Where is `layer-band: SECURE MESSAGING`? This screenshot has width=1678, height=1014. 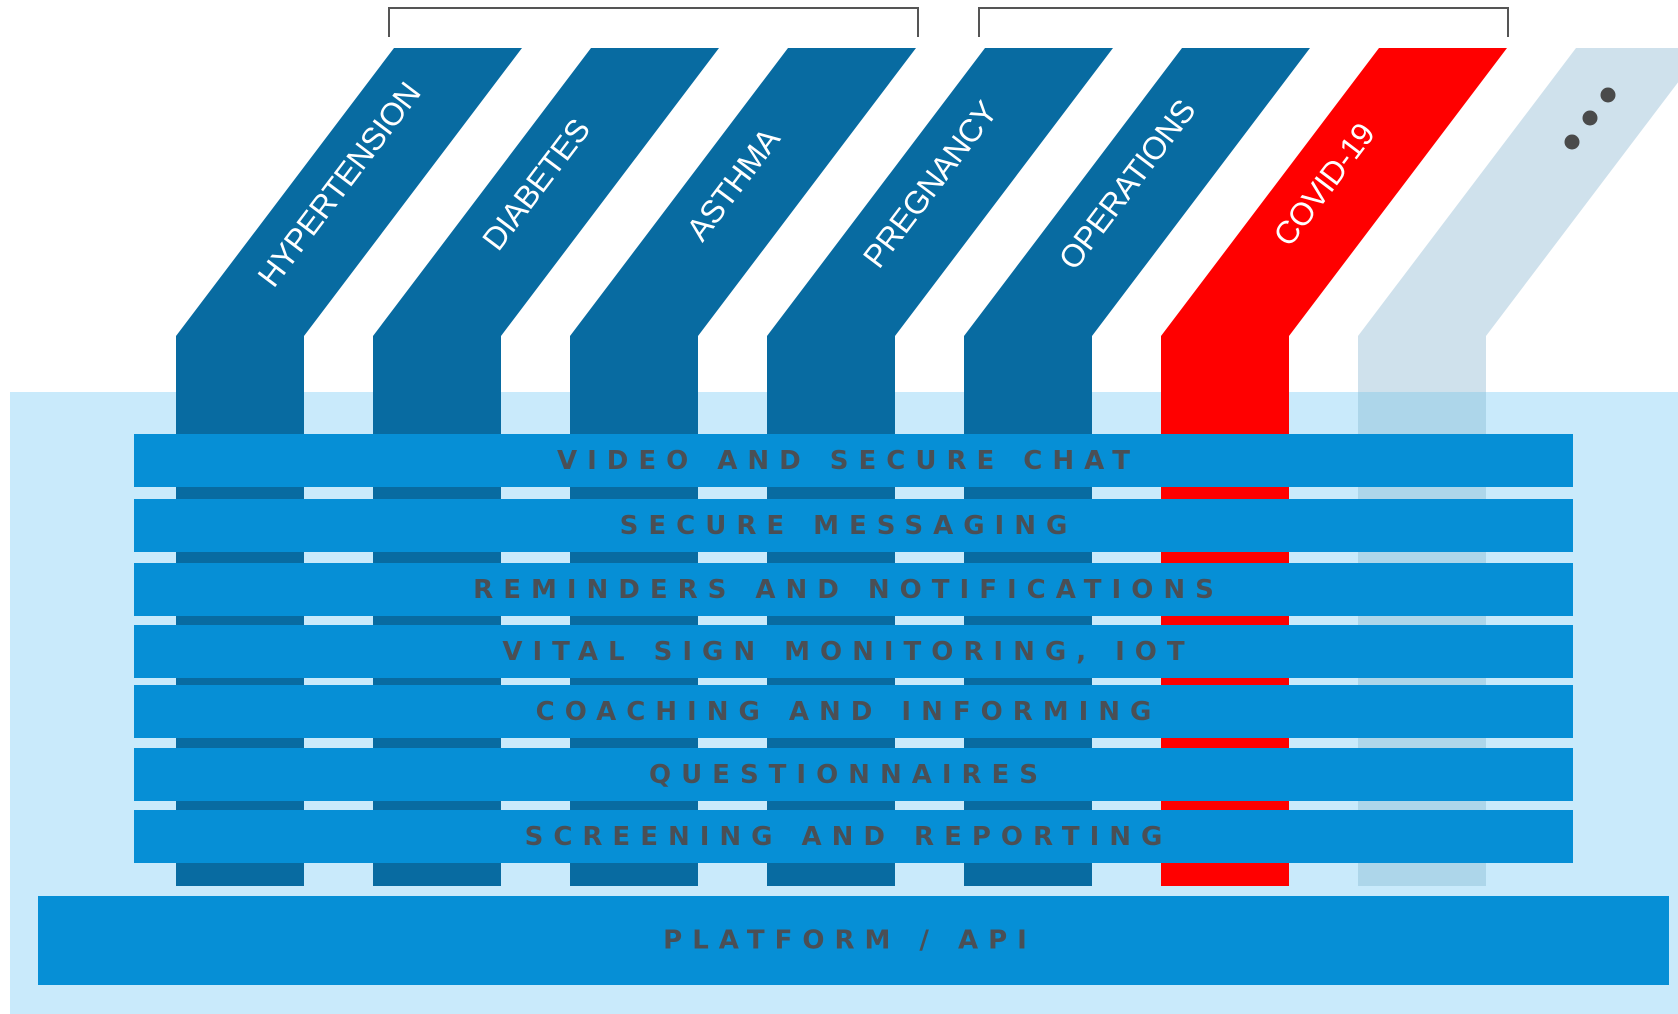
layer-band: SECURE MESSAGING is located at coordinates (853, 525).